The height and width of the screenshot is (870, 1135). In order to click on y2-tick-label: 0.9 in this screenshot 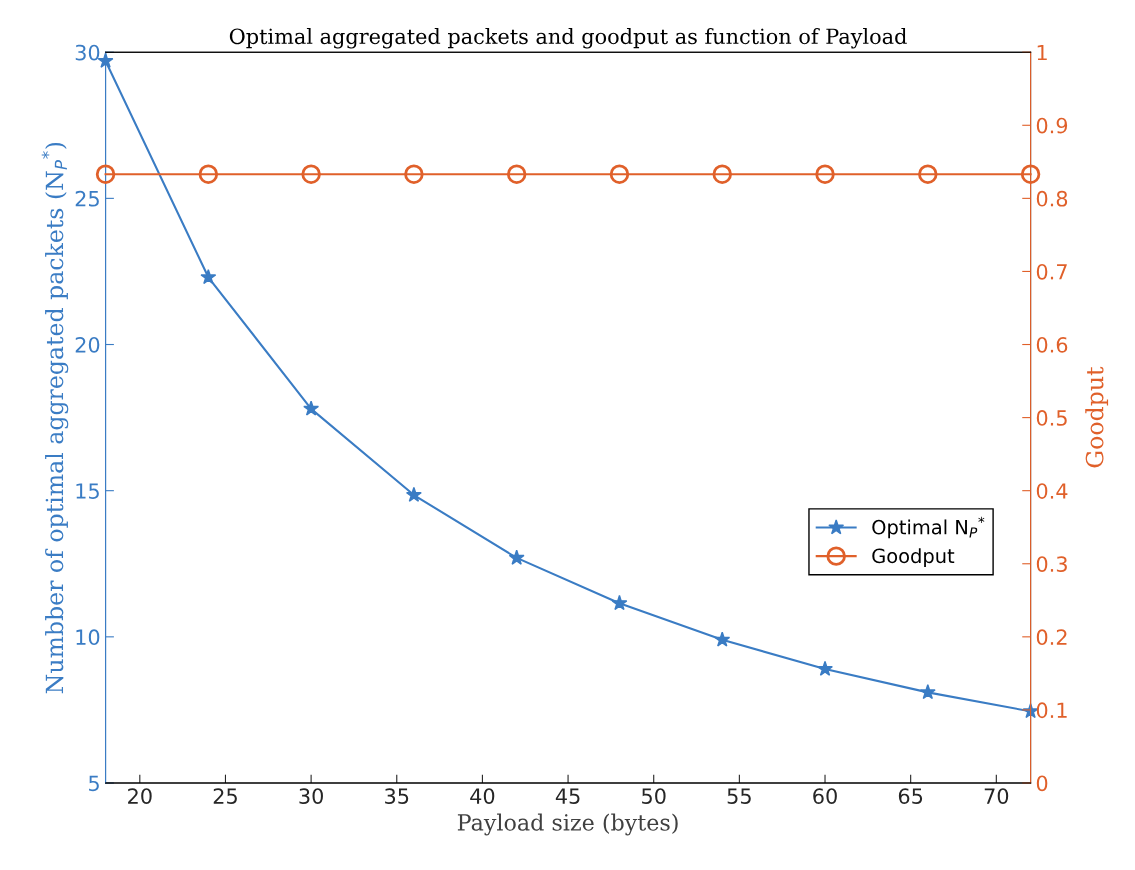, I will do `click(1052, 125)`.